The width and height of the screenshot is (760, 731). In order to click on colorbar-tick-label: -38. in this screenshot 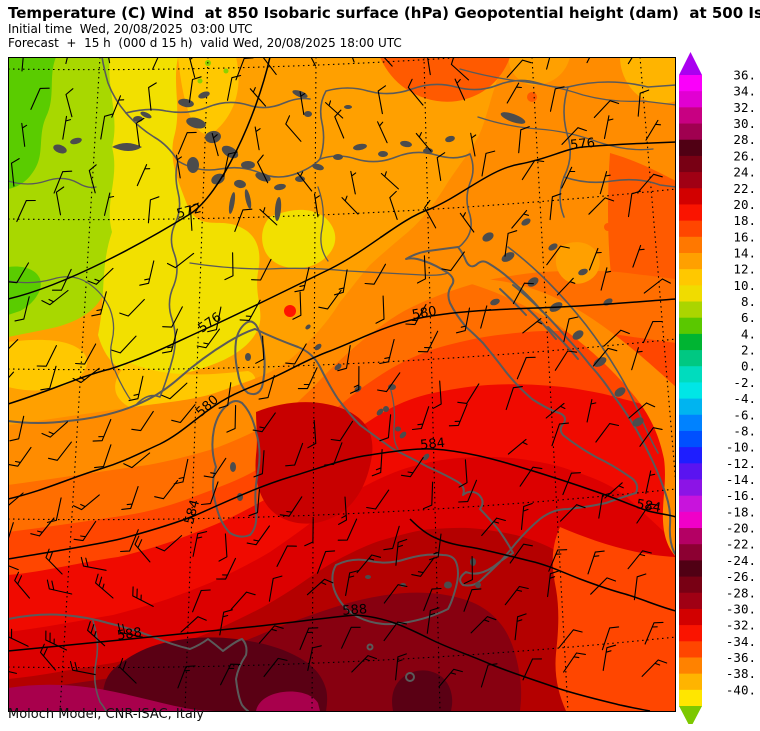, I will do `click(741, 673)`.